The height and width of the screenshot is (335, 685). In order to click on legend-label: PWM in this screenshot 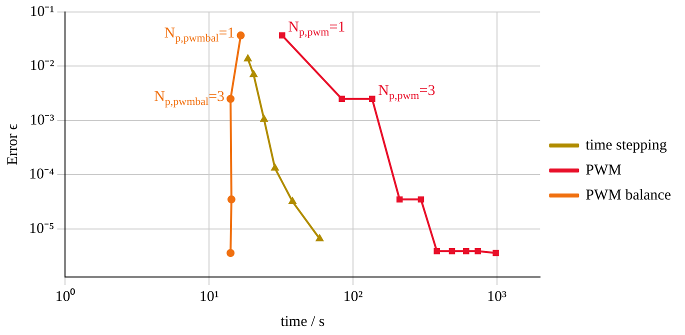, I will do `click(604, 170)`.